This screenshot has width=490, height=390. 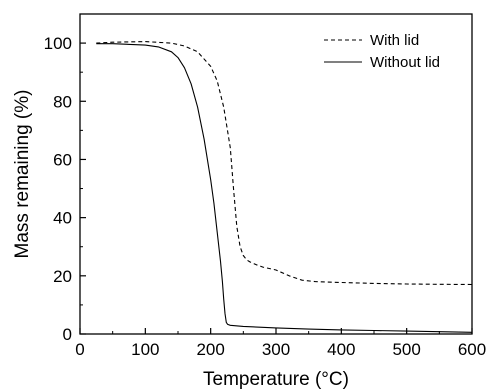 What do you see at coordinates (67, 334) in the screenshot?
I see `y-tick-label: 0` at bounding box center [67, 334].